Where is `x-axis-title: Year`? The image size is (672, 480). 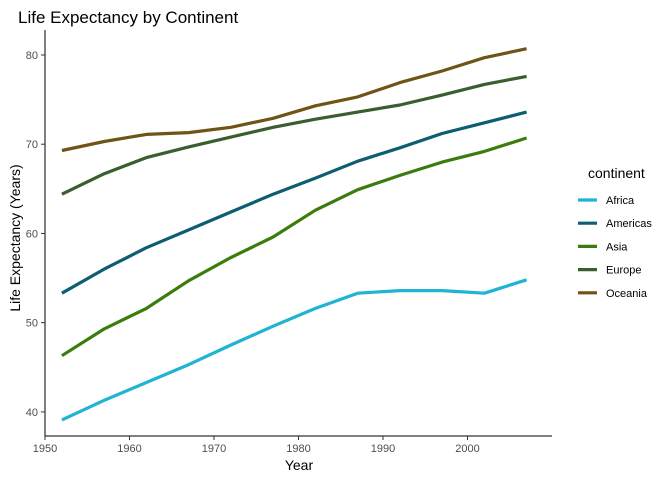 x-axis-title: Year is located at coordinates (299, 465).